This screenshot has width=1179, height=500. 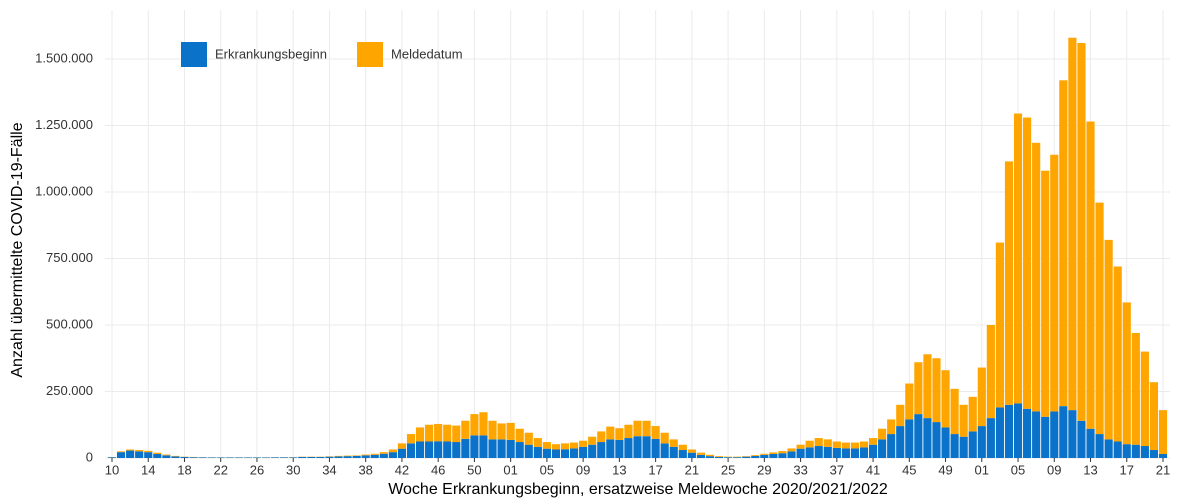 What do you see at coordinates (728, 469) in the screenshot?
I see `x-tick-label: 25` at bounding box center [728, 469].